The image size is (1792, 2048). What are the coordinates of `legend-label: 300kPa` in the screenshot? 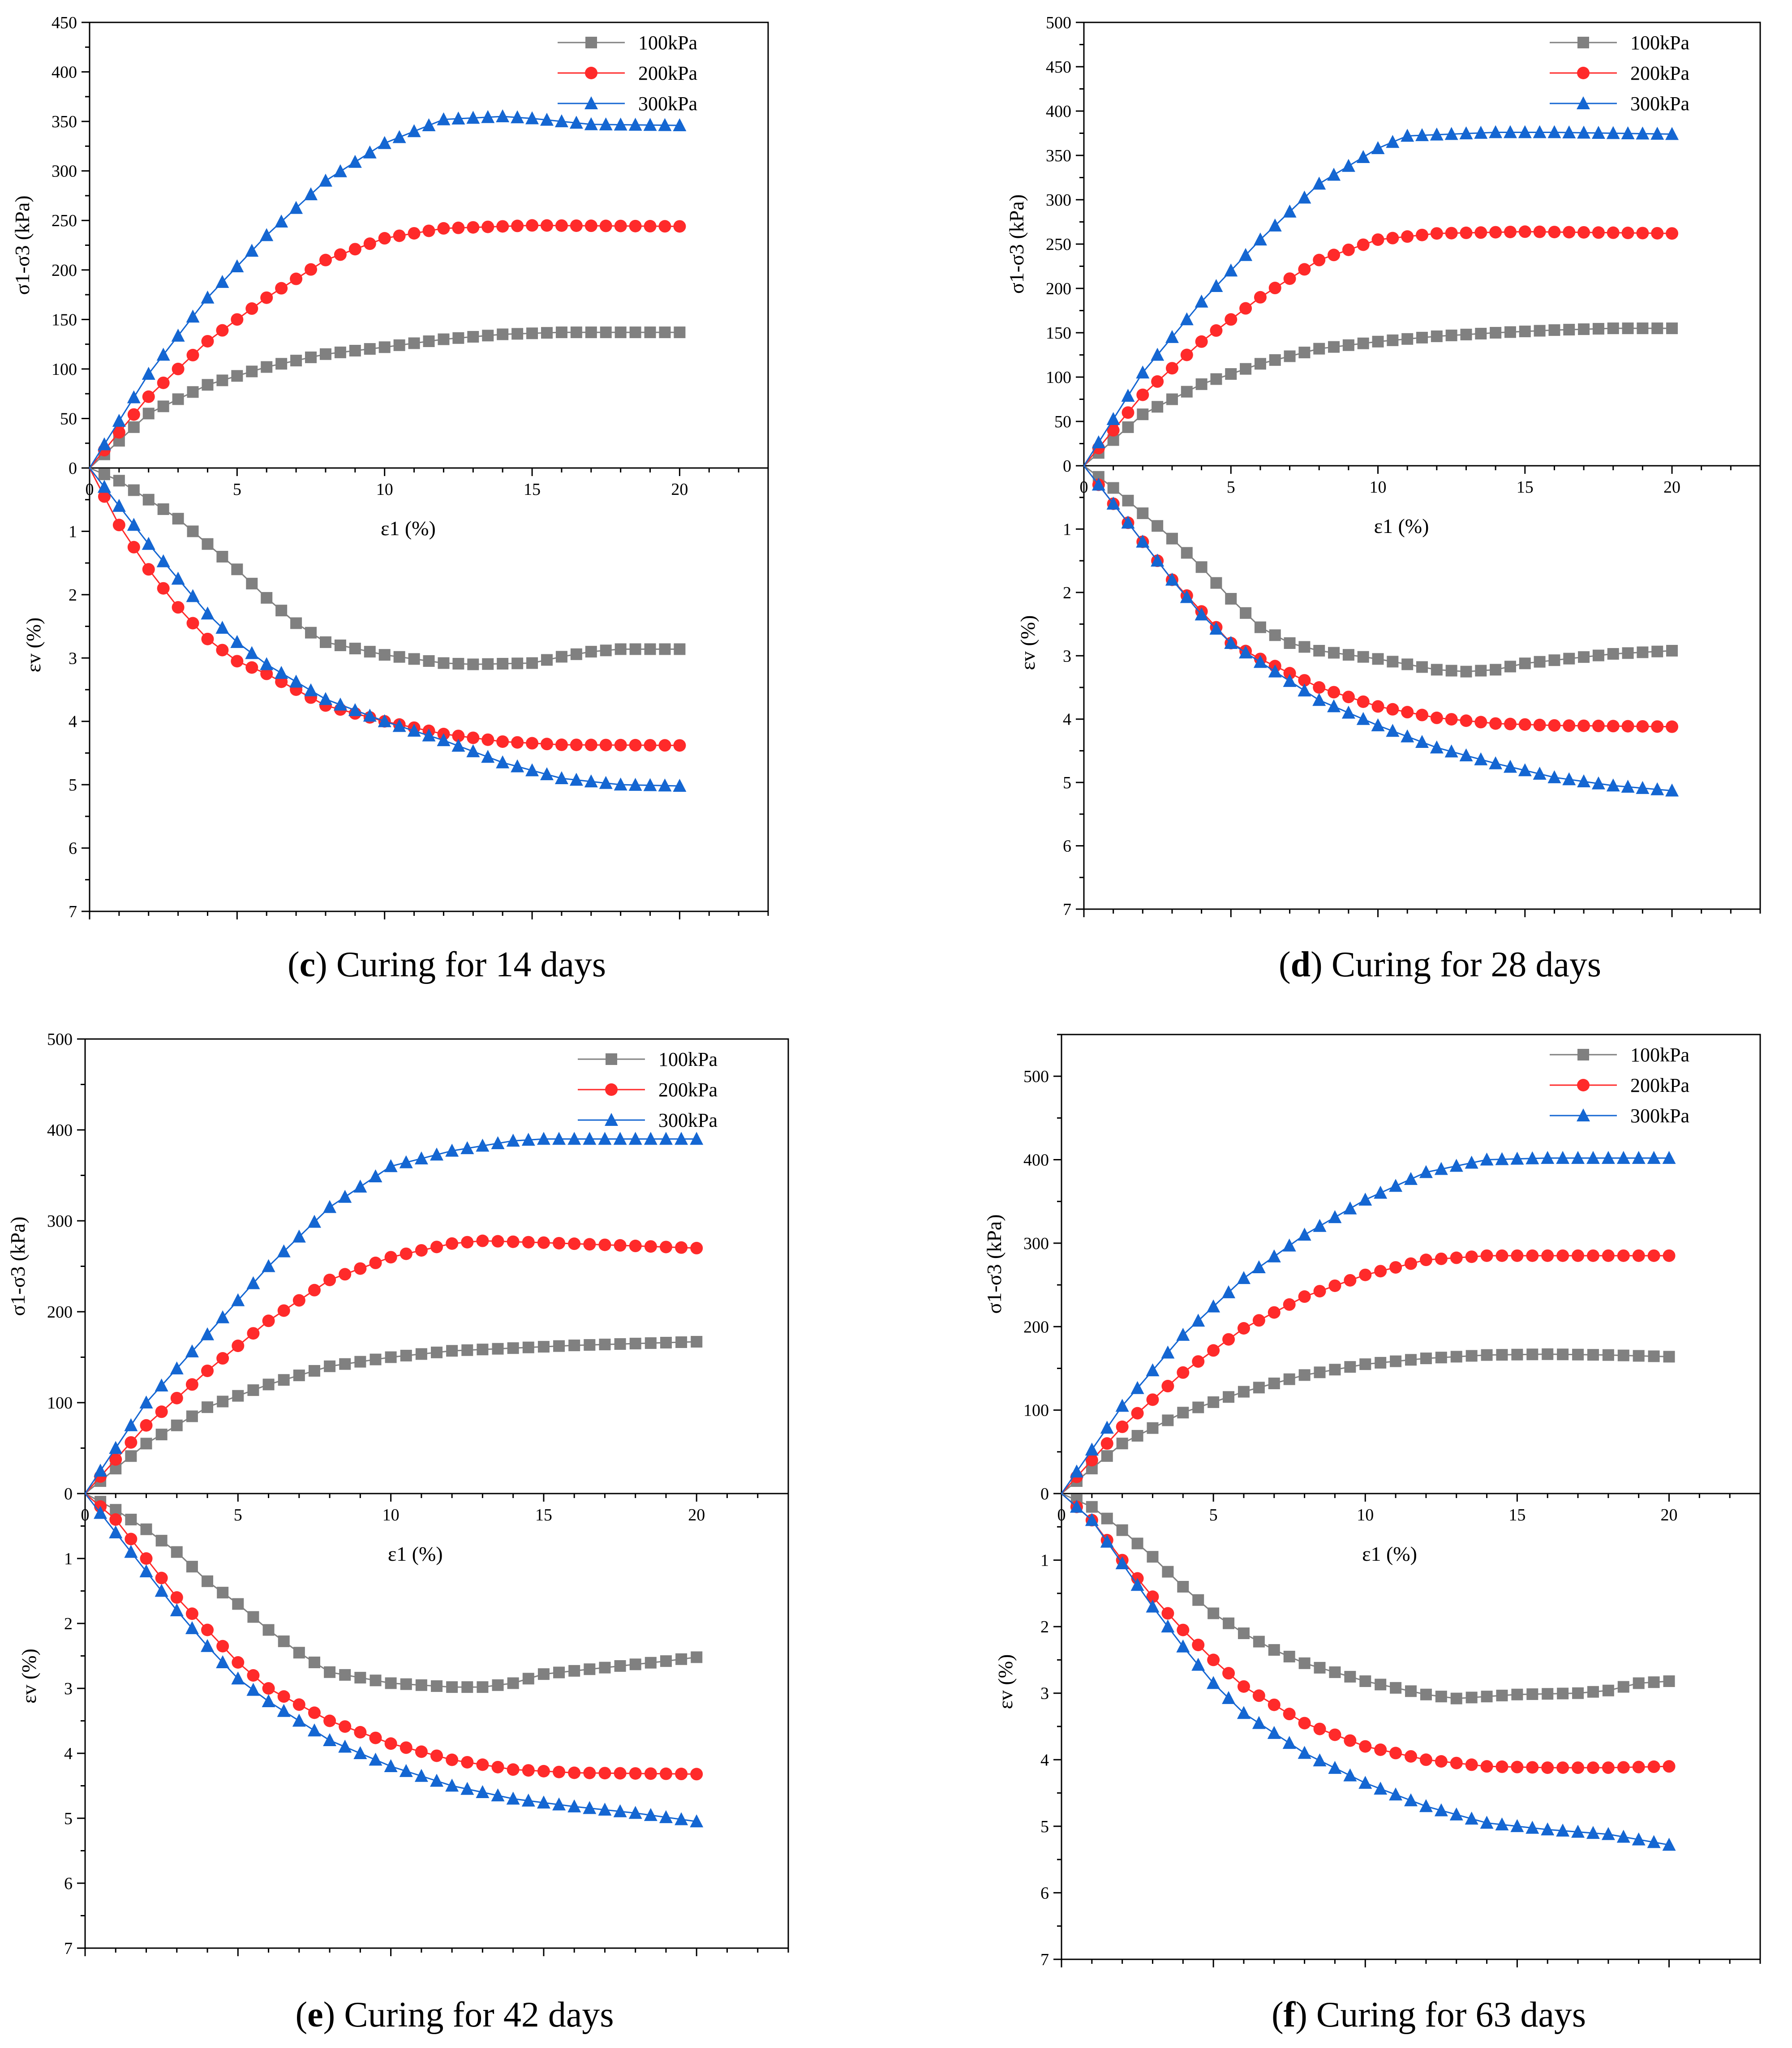 It's located at (667, 104).